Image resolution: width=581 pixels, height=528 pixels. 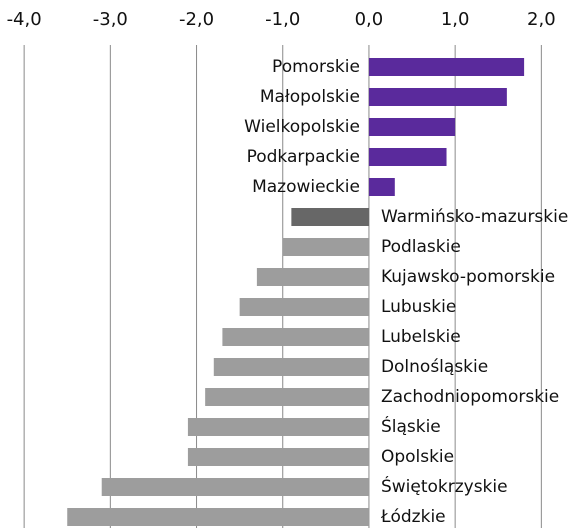 I want to click on category-label: Zachodniopomorskie, so click(x=470, y=397).